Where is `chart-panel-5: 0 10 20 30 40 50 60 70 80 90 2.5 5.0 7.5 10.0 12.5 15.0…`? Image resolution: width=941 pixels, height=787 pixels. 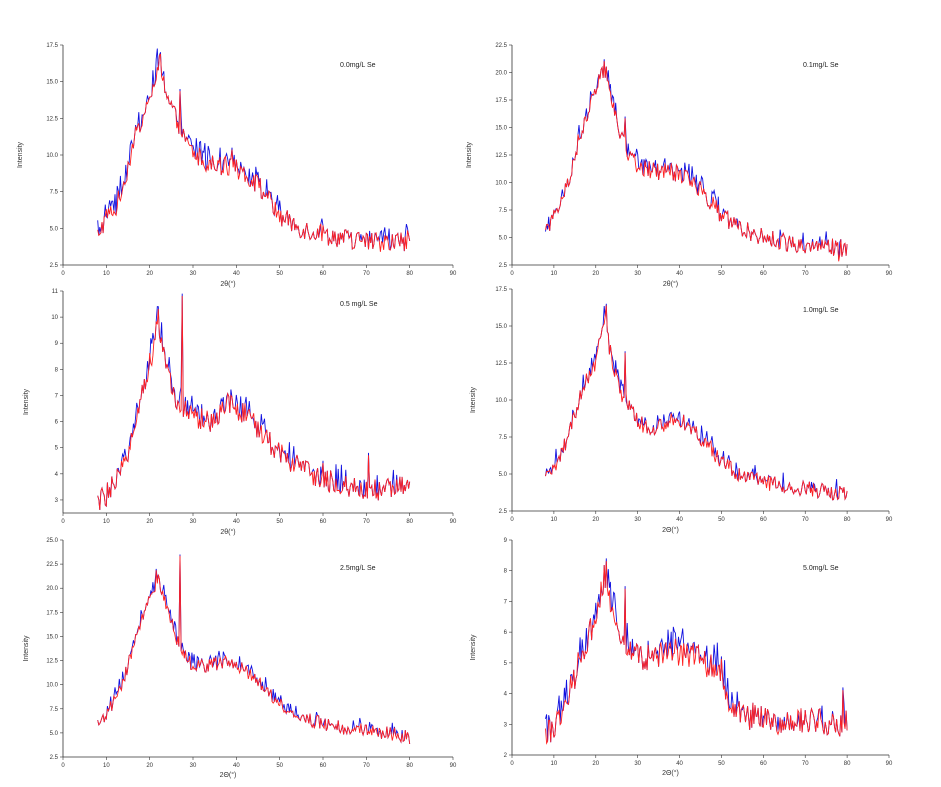
chart-panel-5: 0 10 20 30 40 50 60 70 80 90 2.5 5.0 7.5 10.0 12.5 15.0… is located at coordinates (240, 658).